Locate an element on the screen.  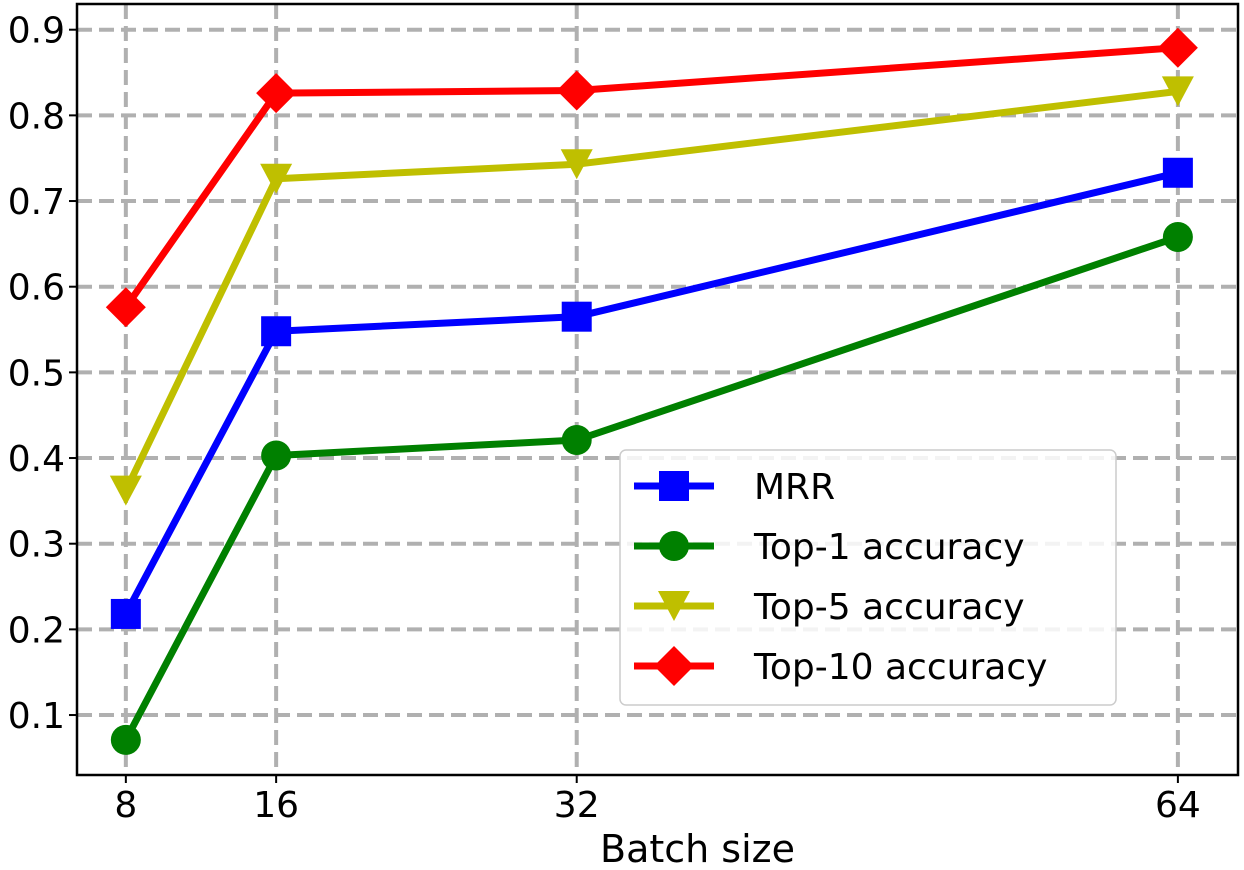
legend-item: Top-1 accuracy is located at coordinates (829, 547).